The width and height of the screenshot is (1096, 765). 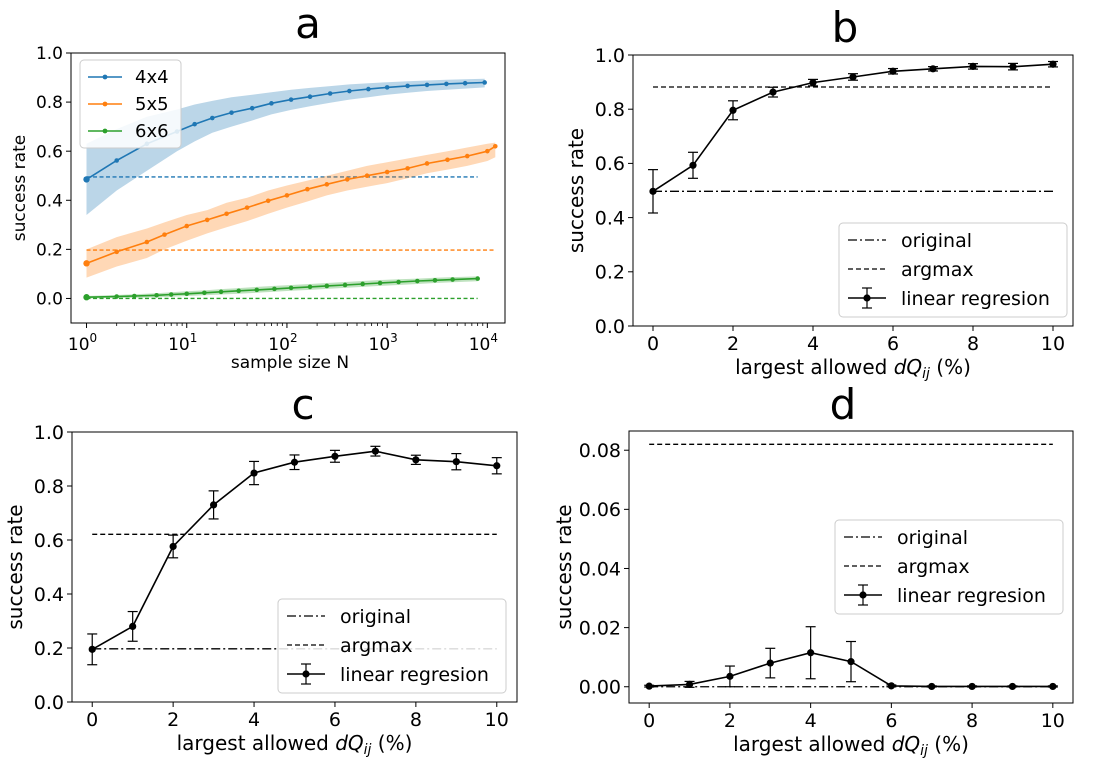 I want to click on x-tick-label: 103, so click(x=383, y=343).